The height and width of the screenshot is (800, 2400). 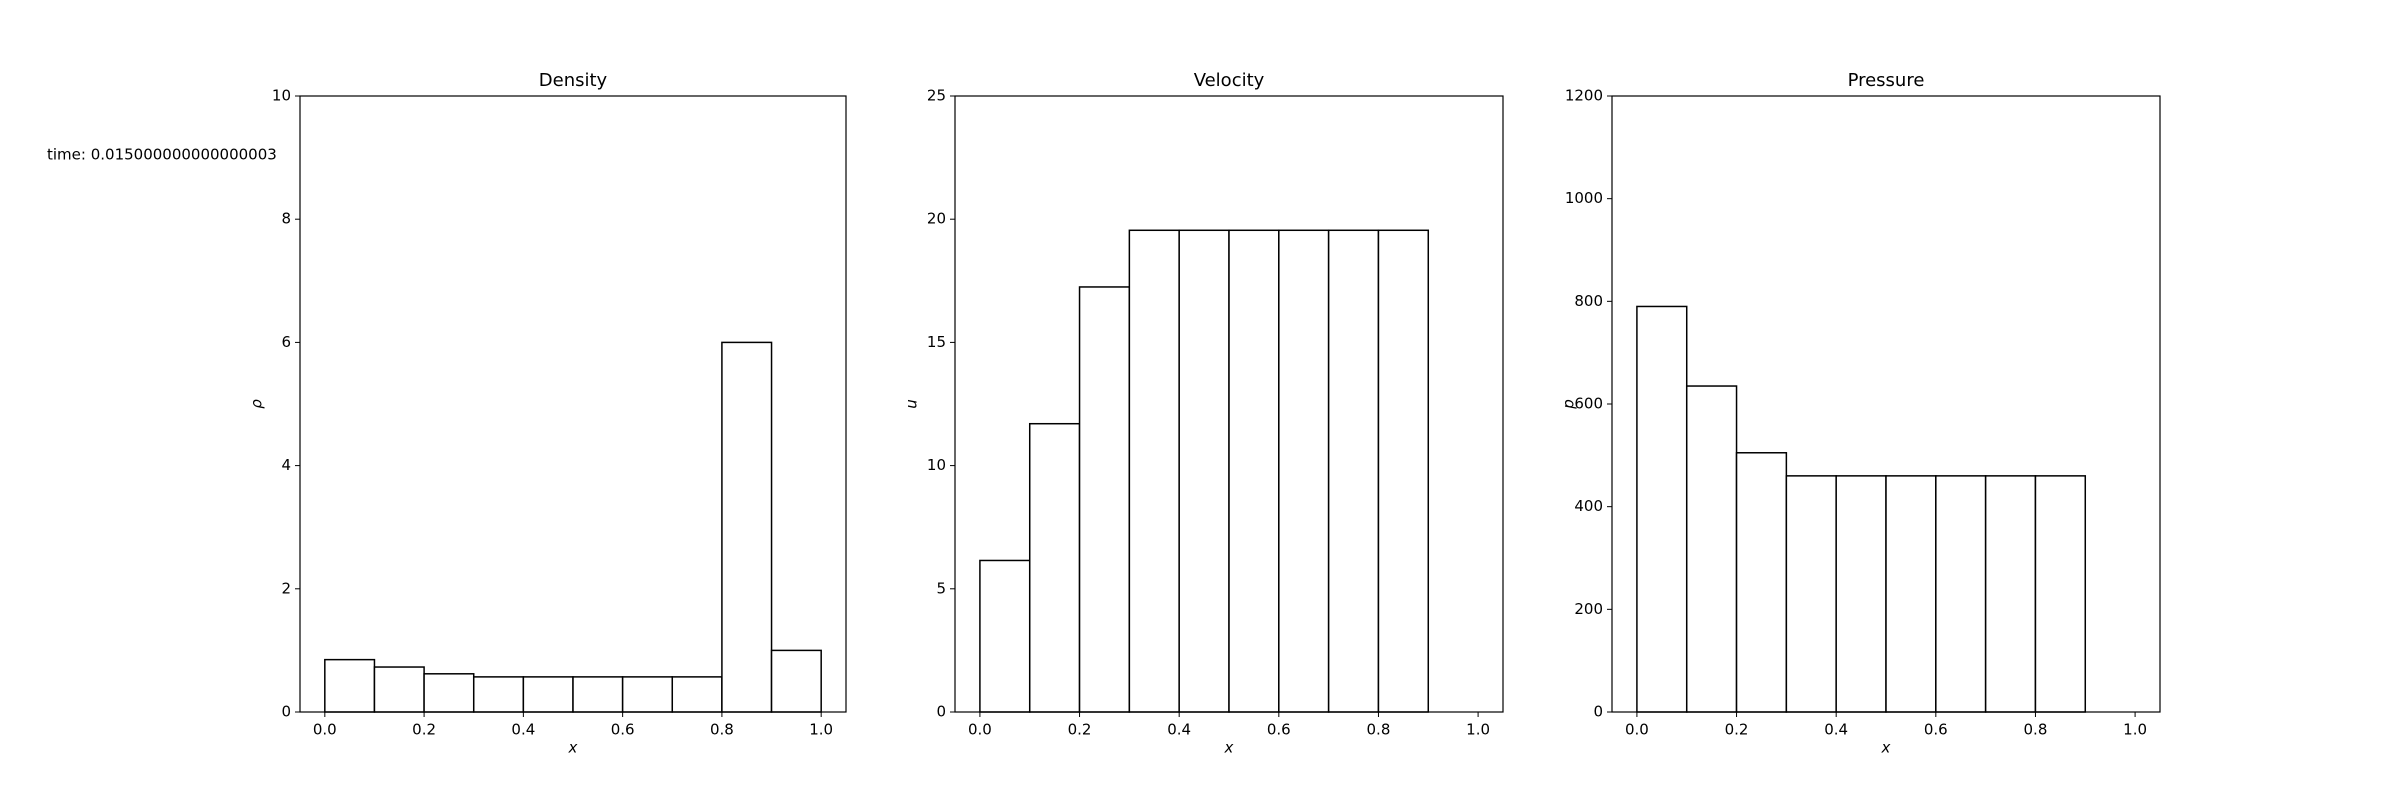 I want to click on y-tick-label: 20, so click(x=936, y=219).